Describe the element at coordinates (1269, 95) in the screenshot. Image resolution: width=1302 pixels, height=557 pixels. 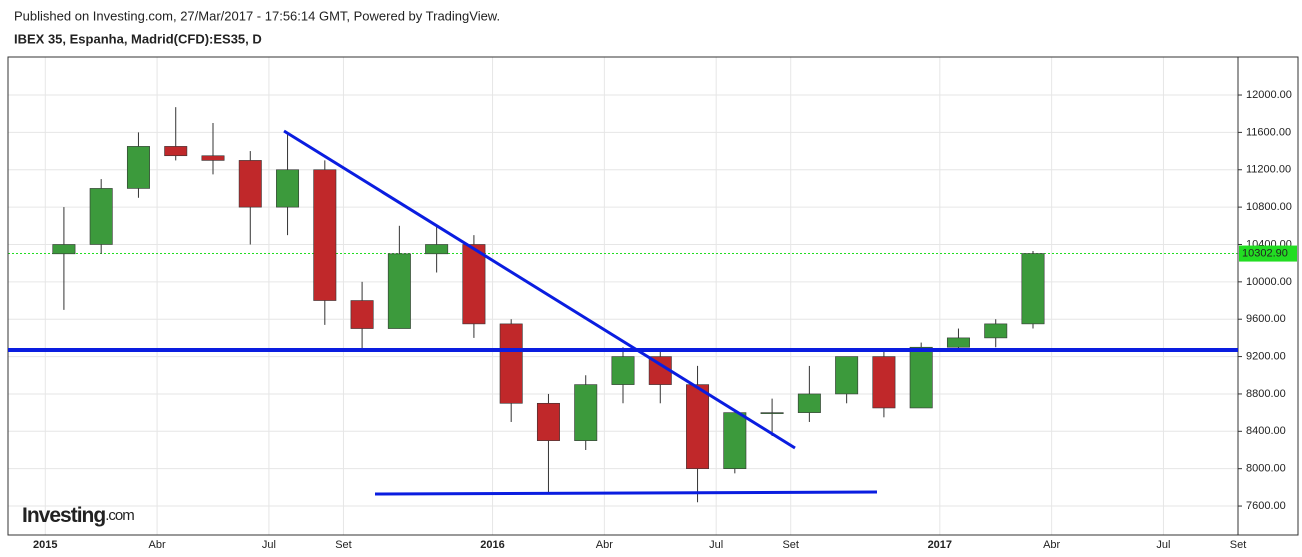
I see `y-tick-label: 12000.00` at that location.